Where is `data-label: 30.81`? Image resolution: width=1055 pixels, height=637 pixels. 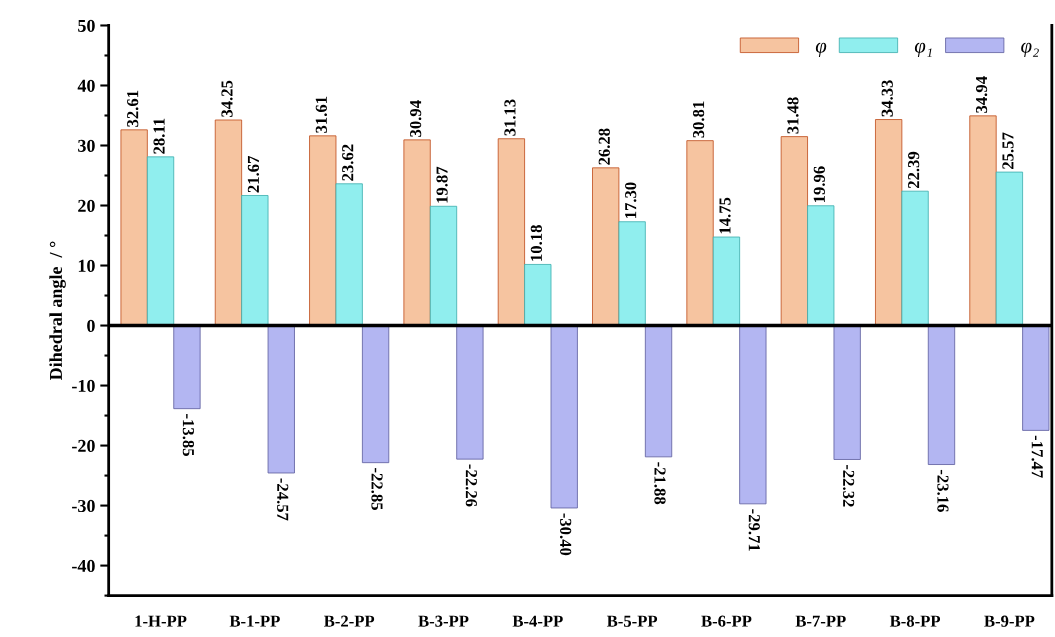
data-label: 30.81 is located at coordinates (698, 119).